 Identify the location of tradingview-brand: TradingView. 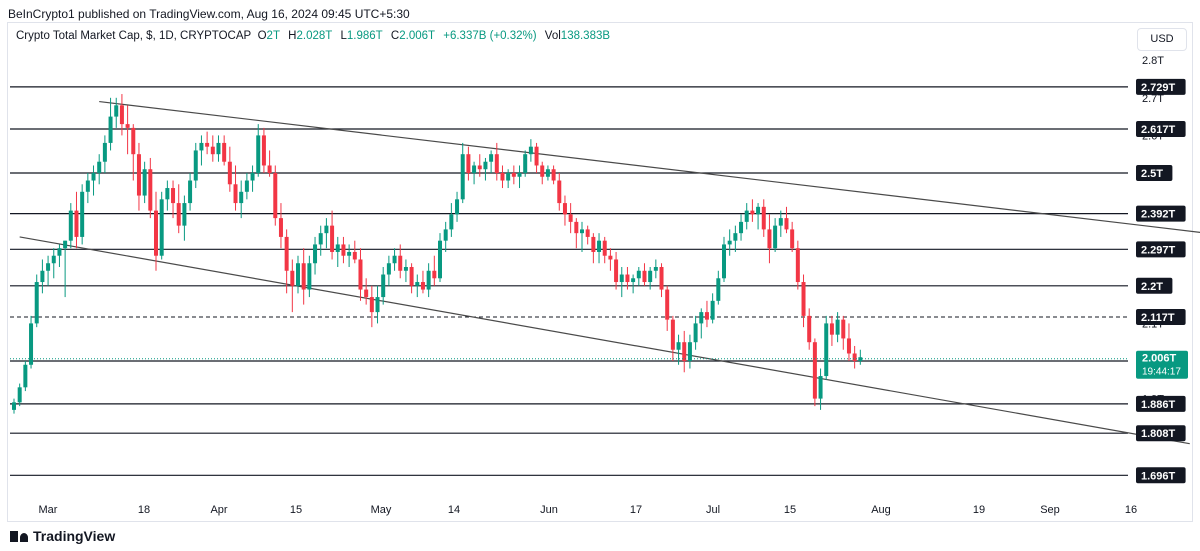
(74, 536).